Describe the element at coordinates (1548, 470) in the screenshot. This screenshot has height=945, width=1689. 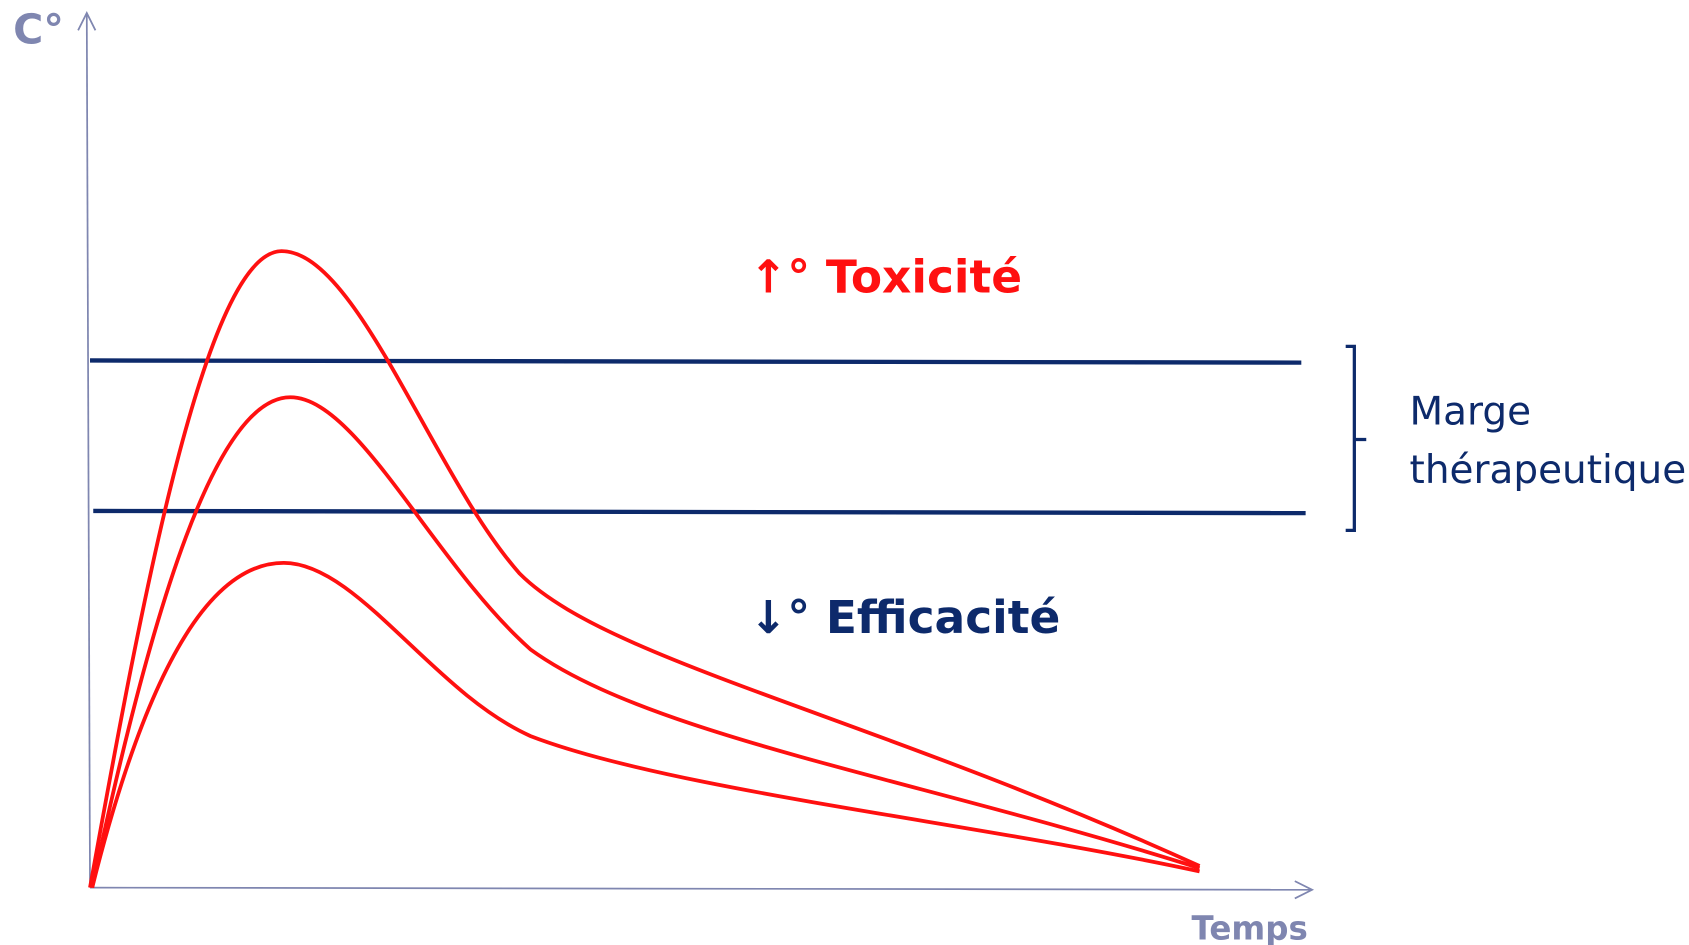
I see `margin-label-line: thérapeutique` at that location.